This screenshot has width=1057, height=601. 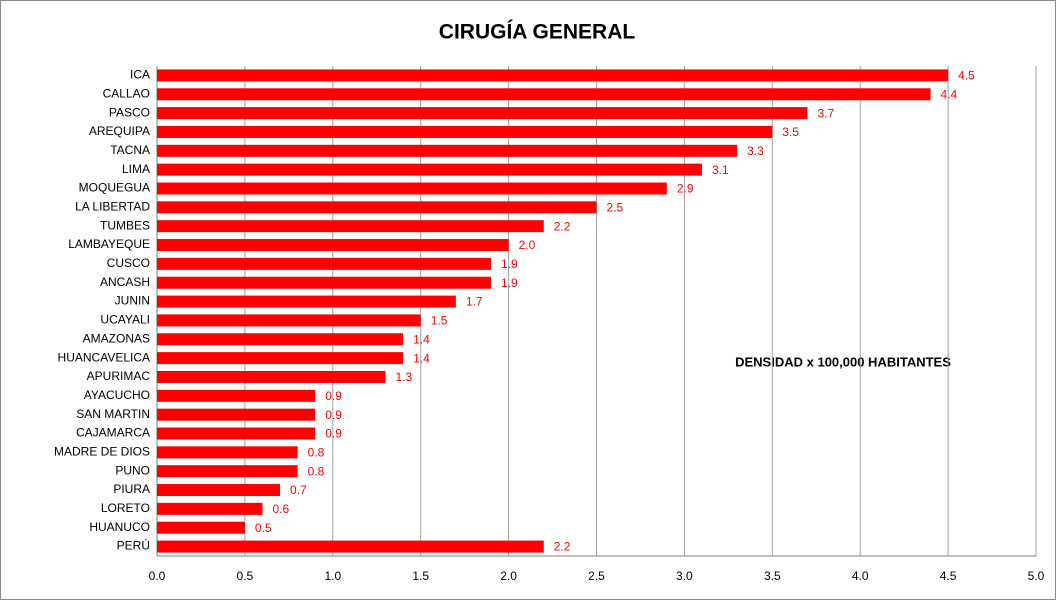 What do you see at coordinates (332, 576) in the screenshot?
I see `x-tick-label: 1.0` at bounding box center [332, 576].